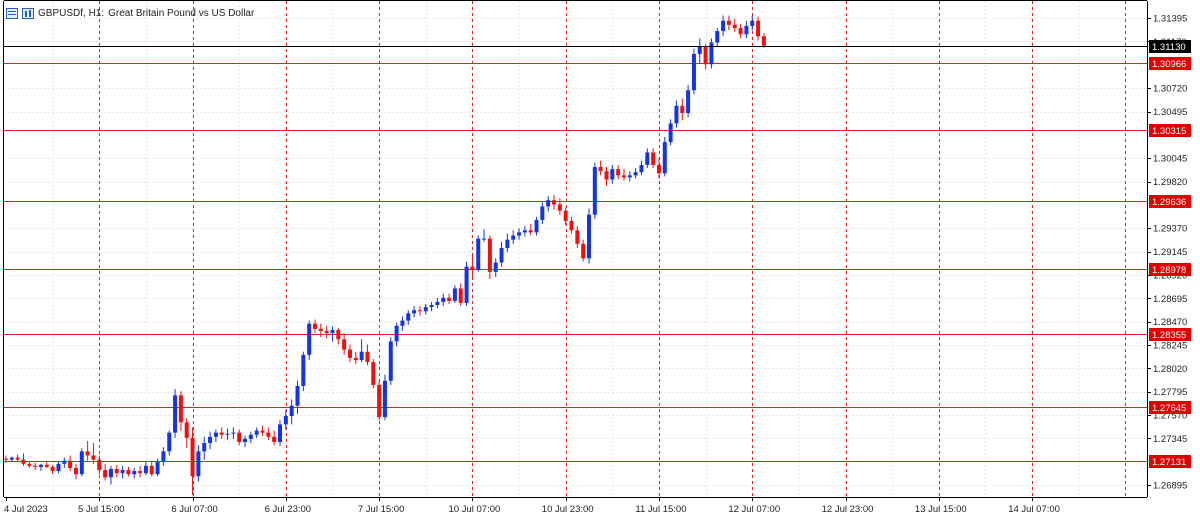 The image size is (1200, 521). I want to click on y-tick-label: 1.29820, so click(1170, 182).